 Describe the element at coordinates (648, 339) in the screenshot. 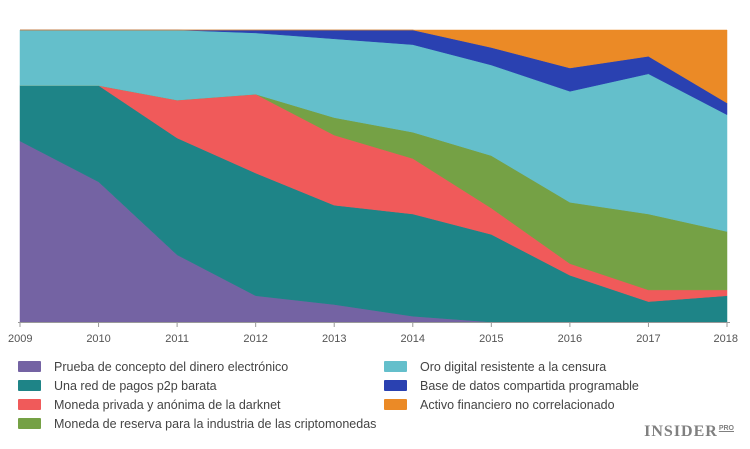

I see `x-tick-label: 2017` at that location.